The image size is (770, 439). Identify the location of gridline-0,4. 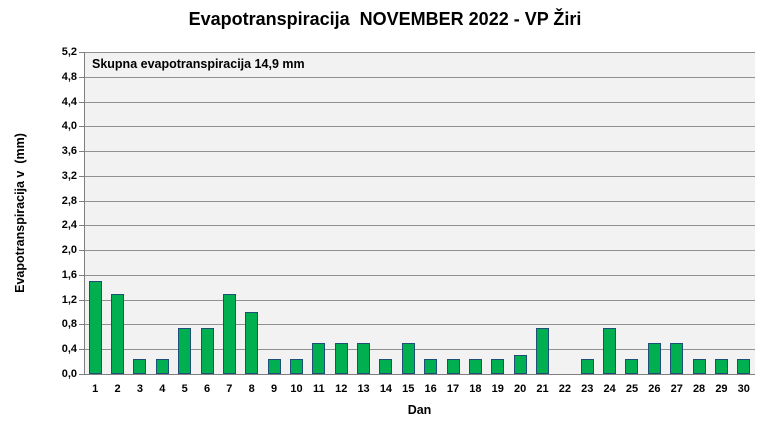
(419, 350).